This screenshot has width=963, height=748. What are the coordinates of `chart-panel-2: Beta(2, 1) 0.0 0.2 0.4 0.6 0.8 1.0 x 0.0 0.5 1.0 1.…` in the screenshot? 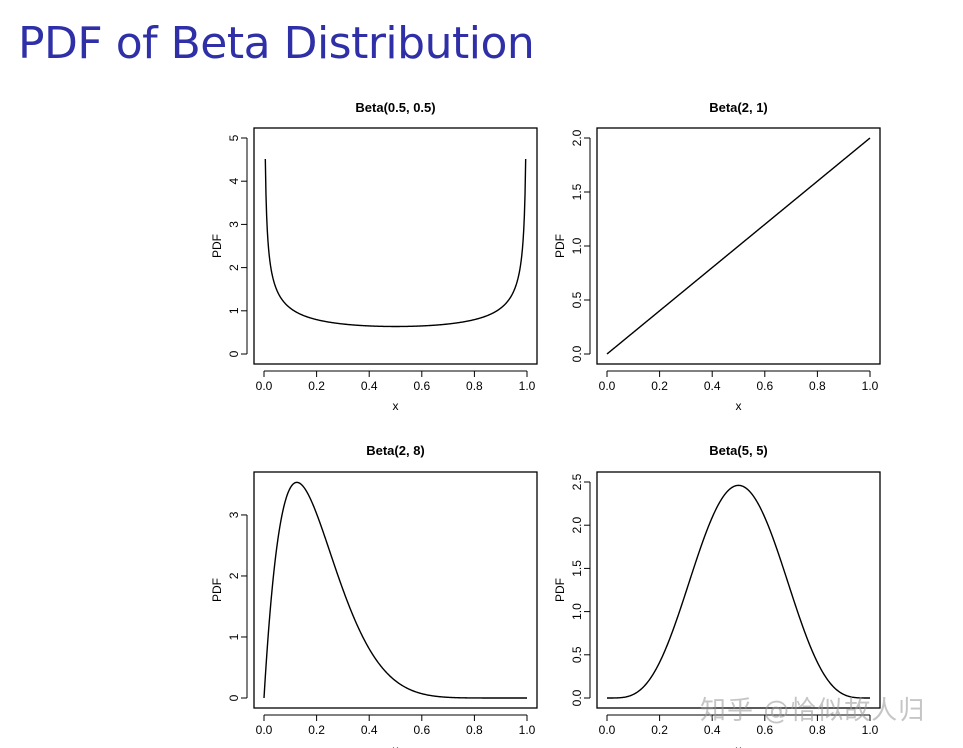 It's located at (717, 256).